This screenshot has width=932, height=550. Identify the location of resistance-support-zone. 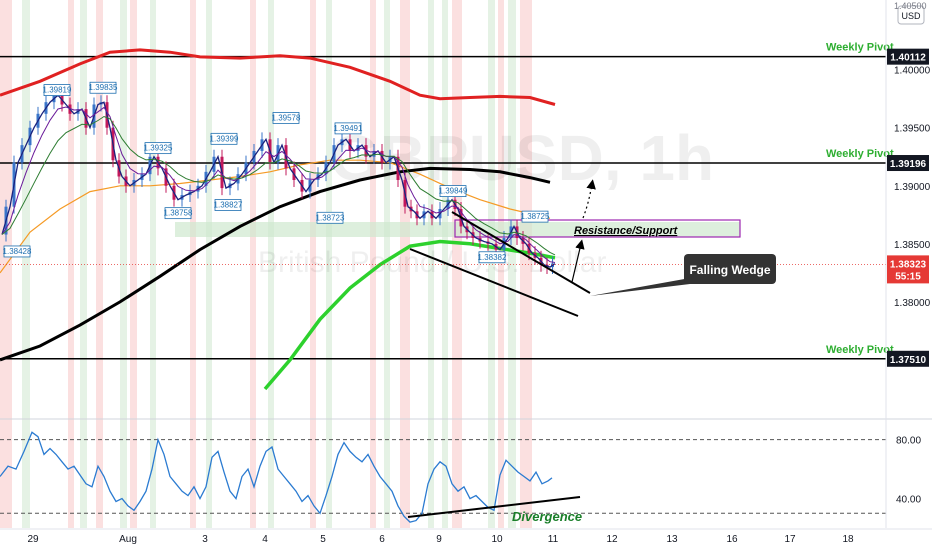
(457, 229).